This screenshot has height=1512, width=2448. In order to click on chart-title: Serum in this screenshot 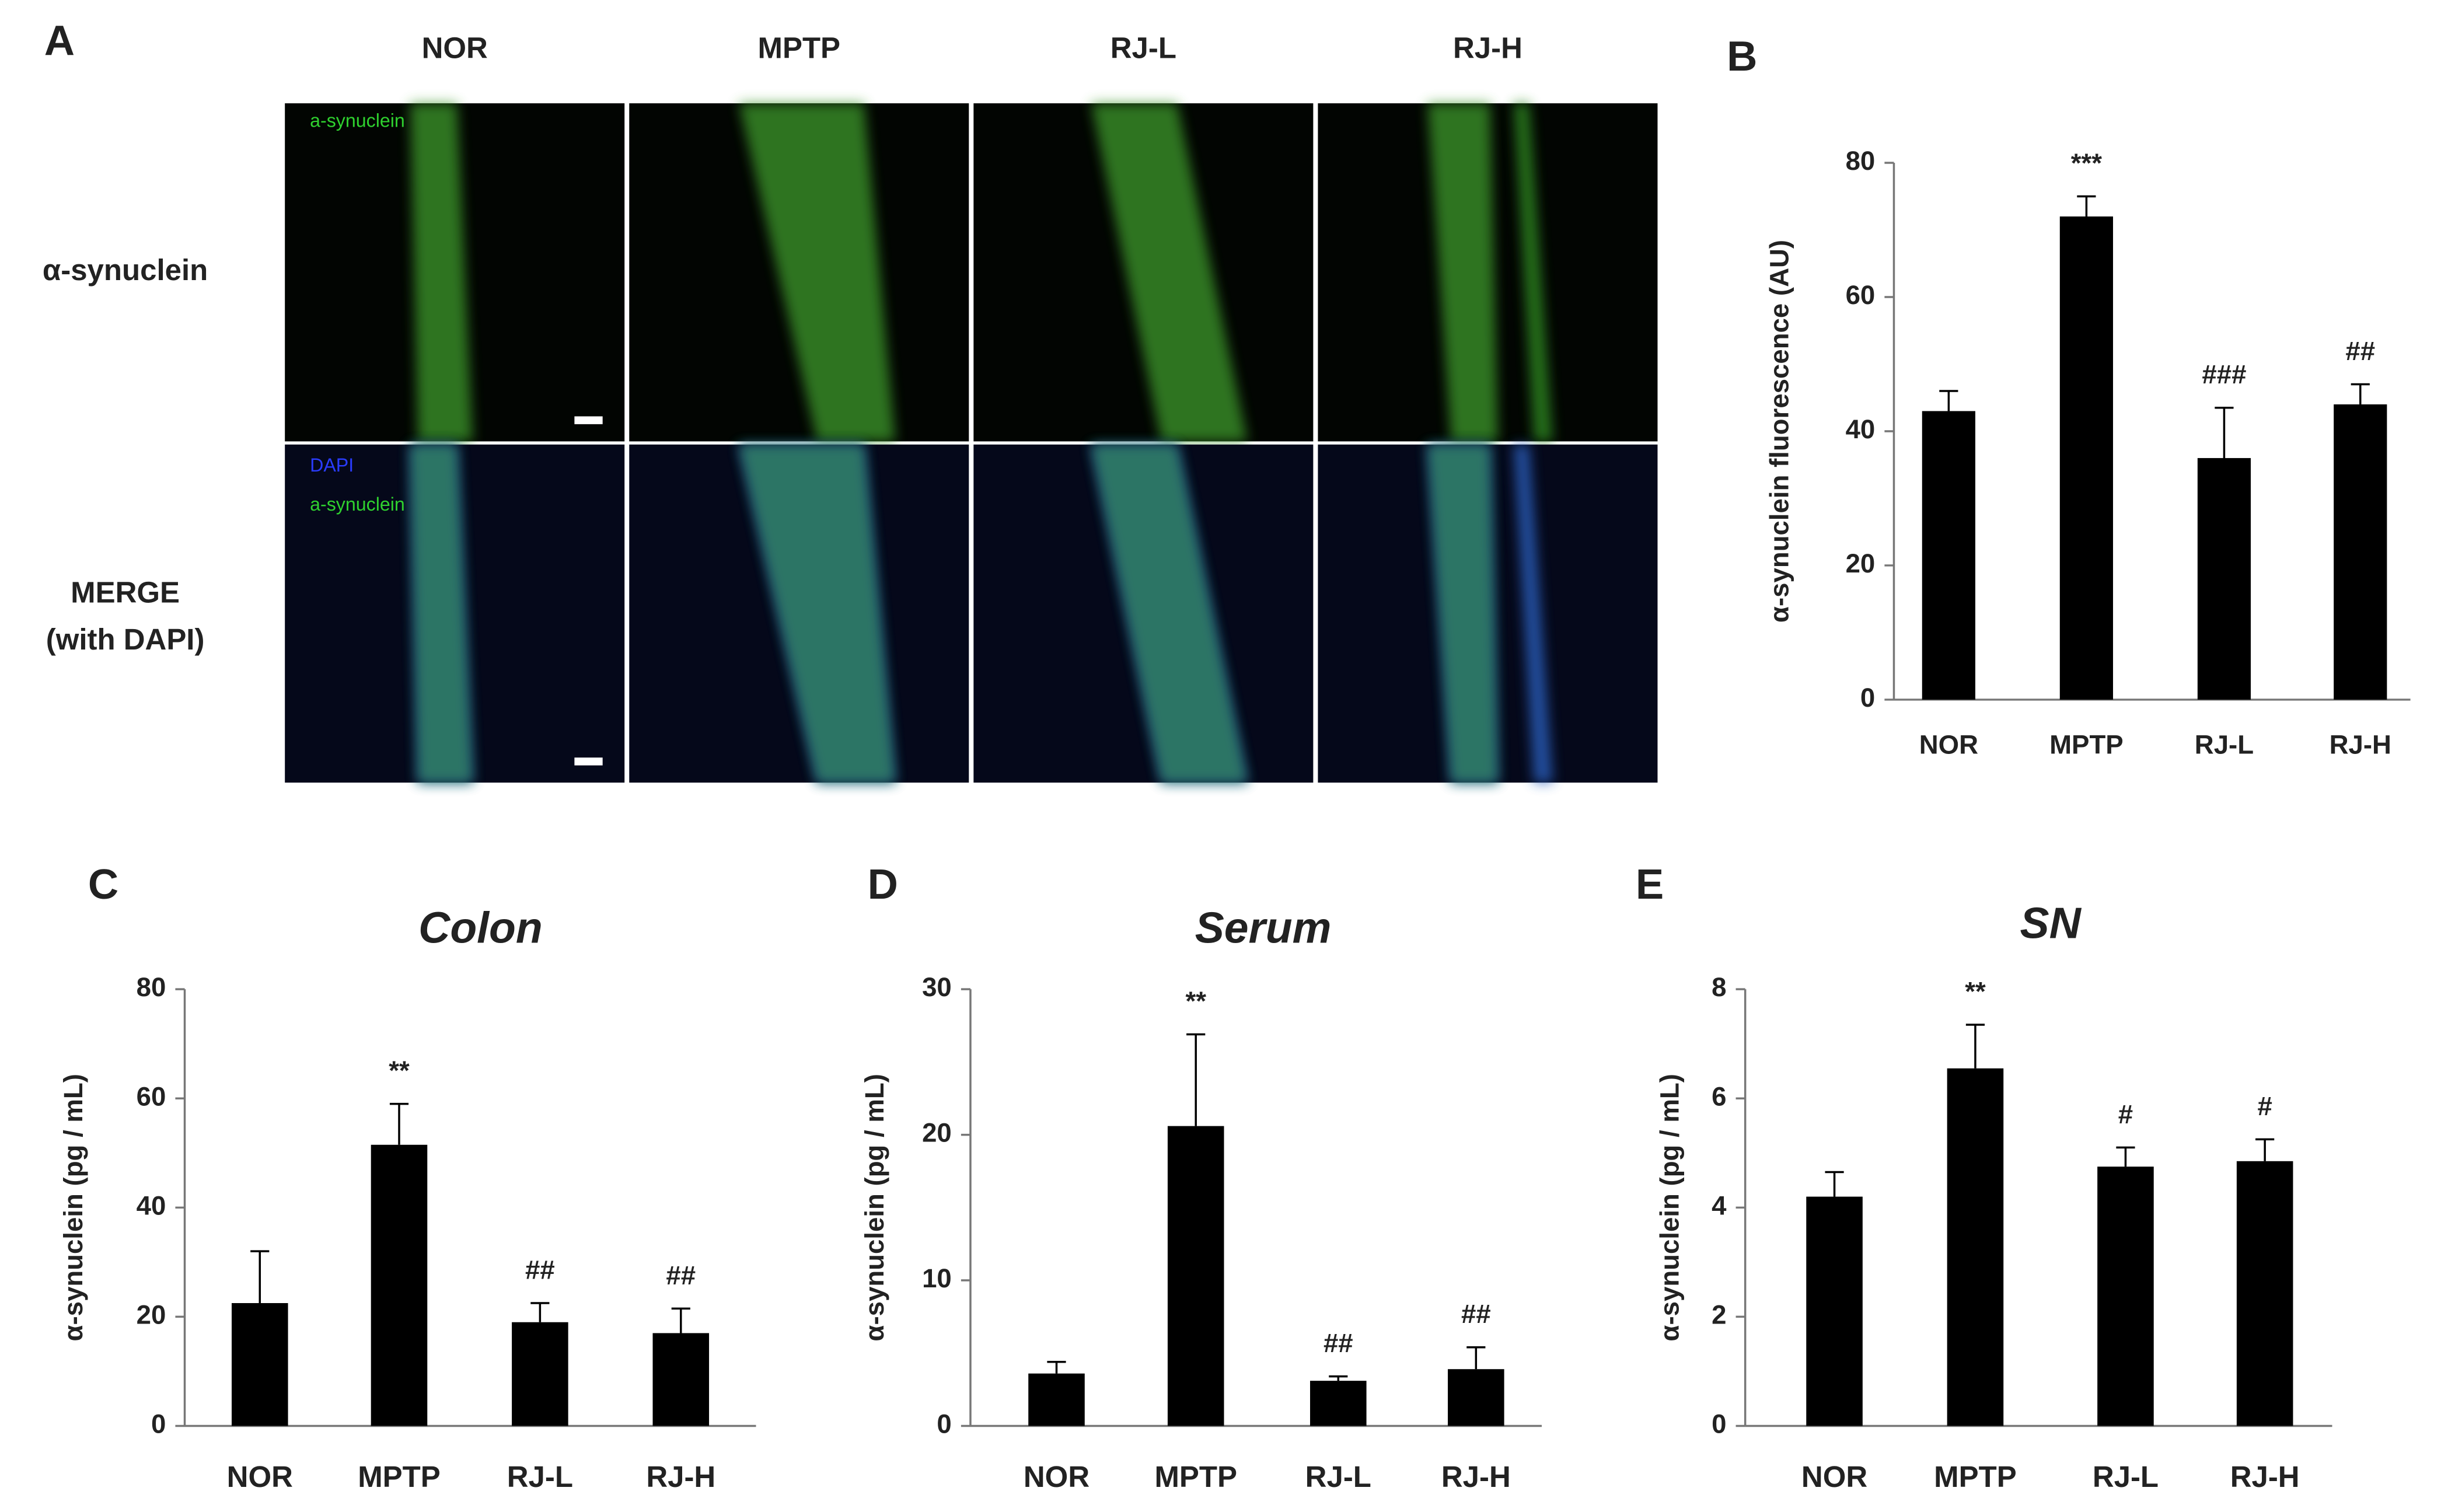, I will do `click(1263, 928)`.